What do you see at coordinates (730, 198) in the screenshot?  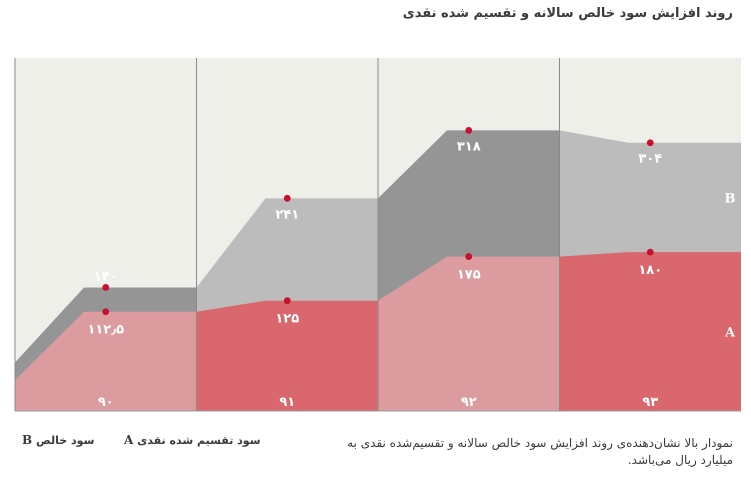 I see `series-label-net-profit: B` at bounding box center [730, 198].